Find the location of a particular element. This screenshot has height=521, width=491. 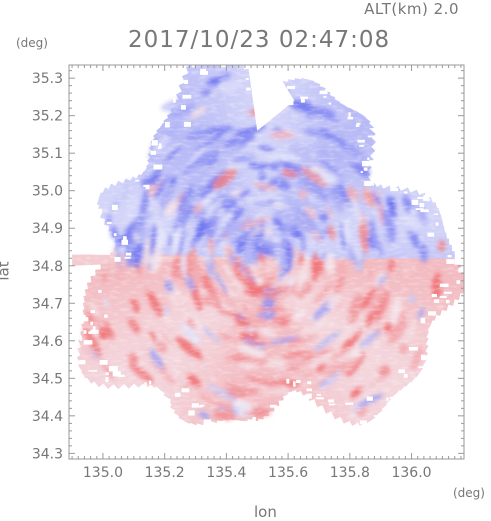

y-tick-label: 35.1 is located at coordinates (47, 154).